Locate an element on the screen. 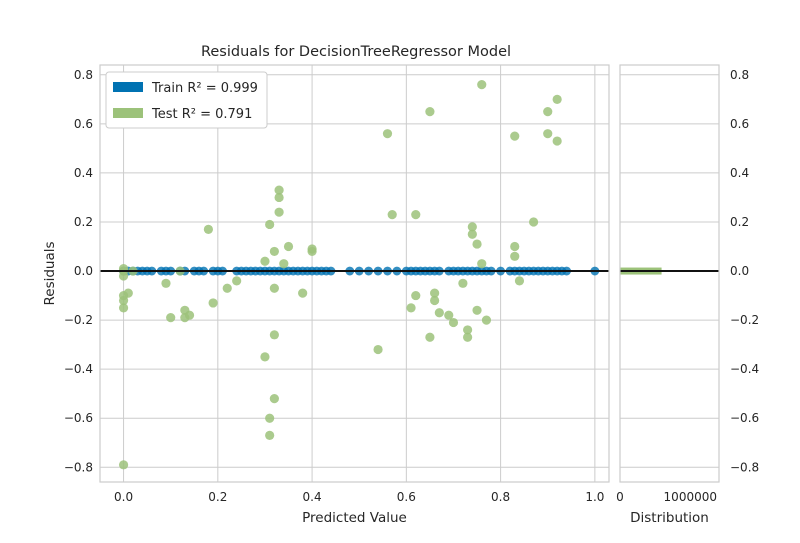 Image resolution: width=800 pixels, height=543 pixels. distribution-panel: 0 1000000 −0.8 −0.6 −0.4 −0.2 0.0 0.2 0.4 0.6 0.8 is located at coordinates (687, 284).